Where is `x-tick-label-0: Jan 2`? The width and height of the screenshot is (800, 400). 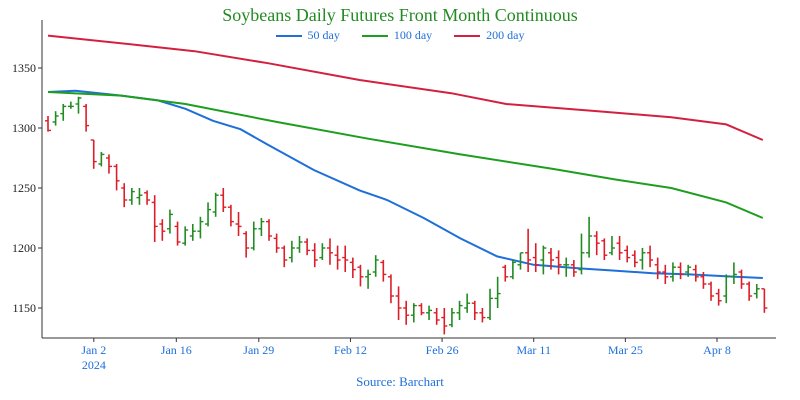
x-tick-label-0: Jan 2 is located at coordinates (93, 350).